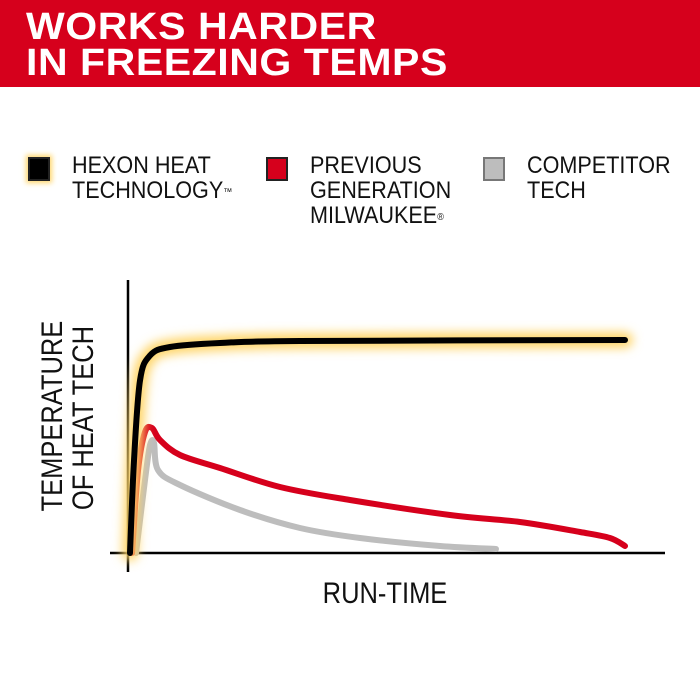  What do you see at coordinates (381, 190) in the screenshot?
I see `legend-label-previous: PREVIOUS GENERATION MILWAUKEE` at bounding box center [381, 190].